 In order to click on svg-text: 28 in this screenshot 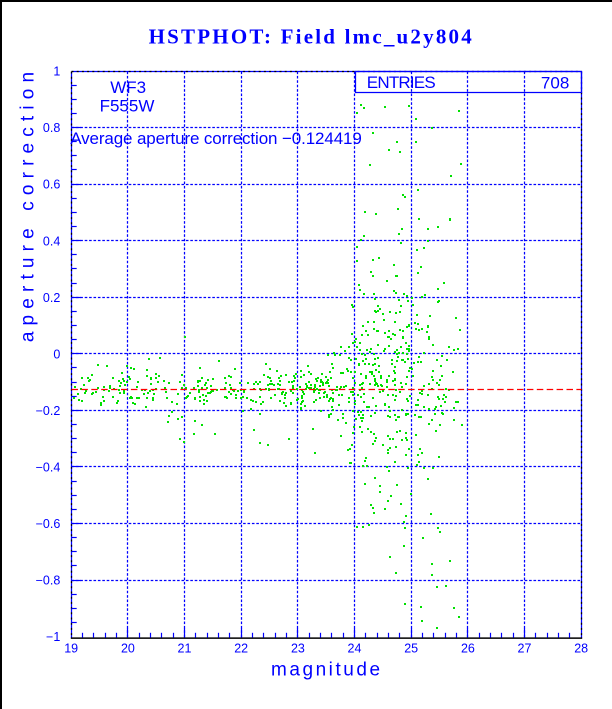, I will do `click(581, 649)`.